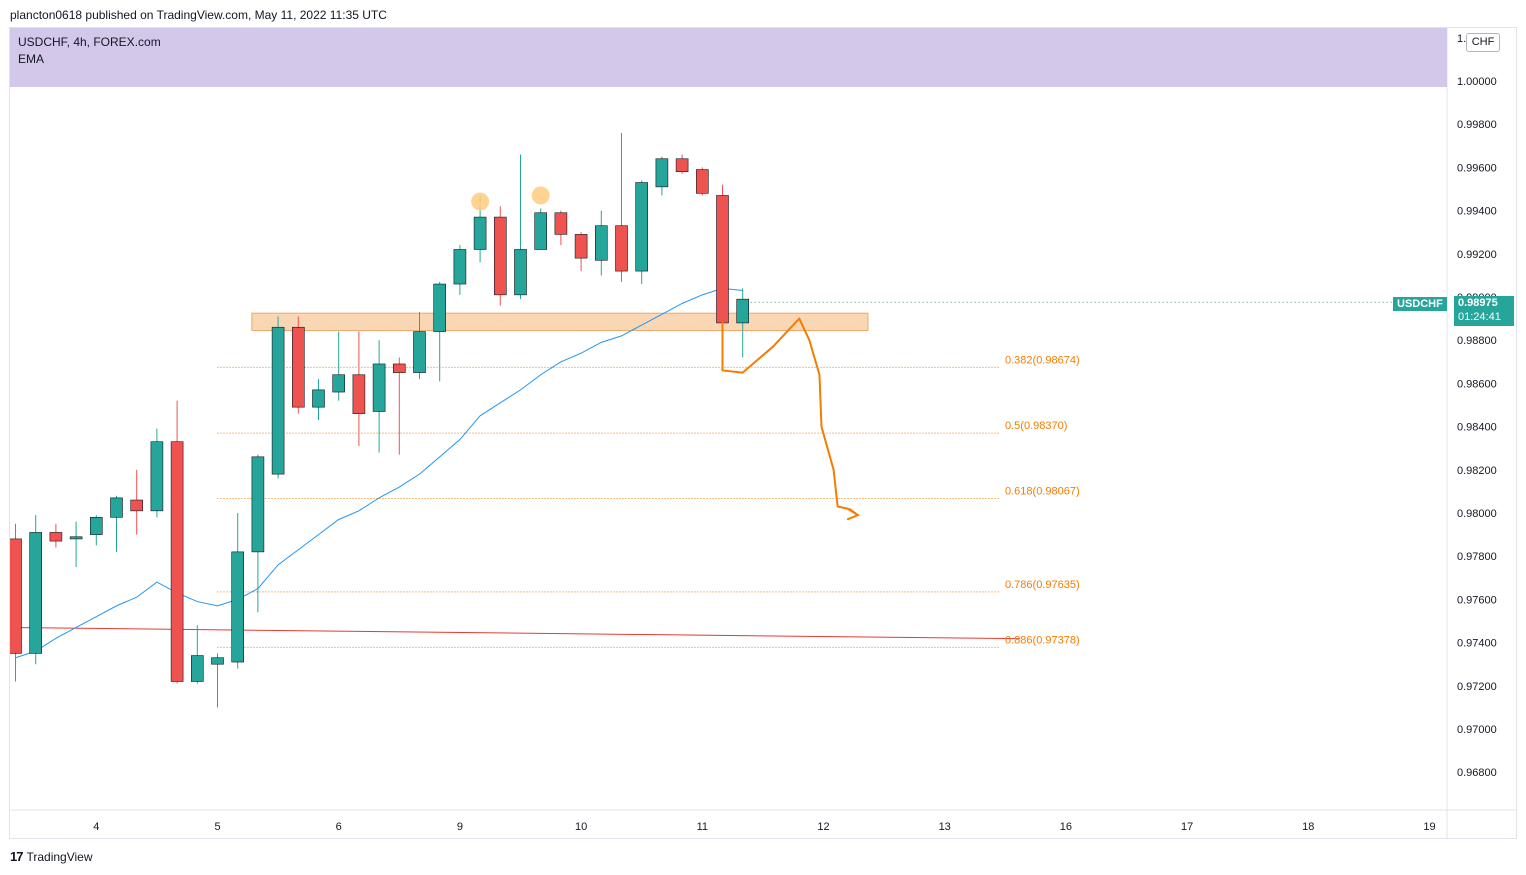 Image resolution: width=1526 pixels, height=875 pixels. What do you see at coordinates (96, 827) in the screenshot?
I see `time-tick-label: 4` at bounding box center [96, 827].